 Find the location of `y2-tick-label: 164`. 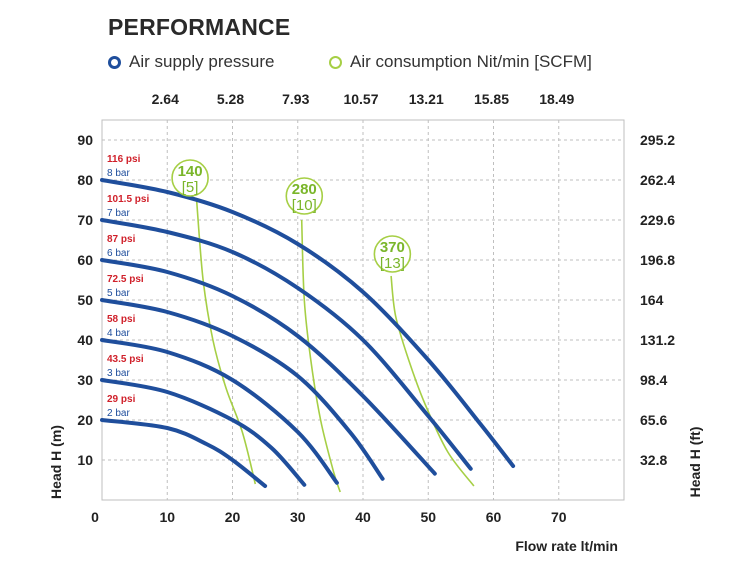

y2-tick-label: 164 is located at coordinates (652, 300).